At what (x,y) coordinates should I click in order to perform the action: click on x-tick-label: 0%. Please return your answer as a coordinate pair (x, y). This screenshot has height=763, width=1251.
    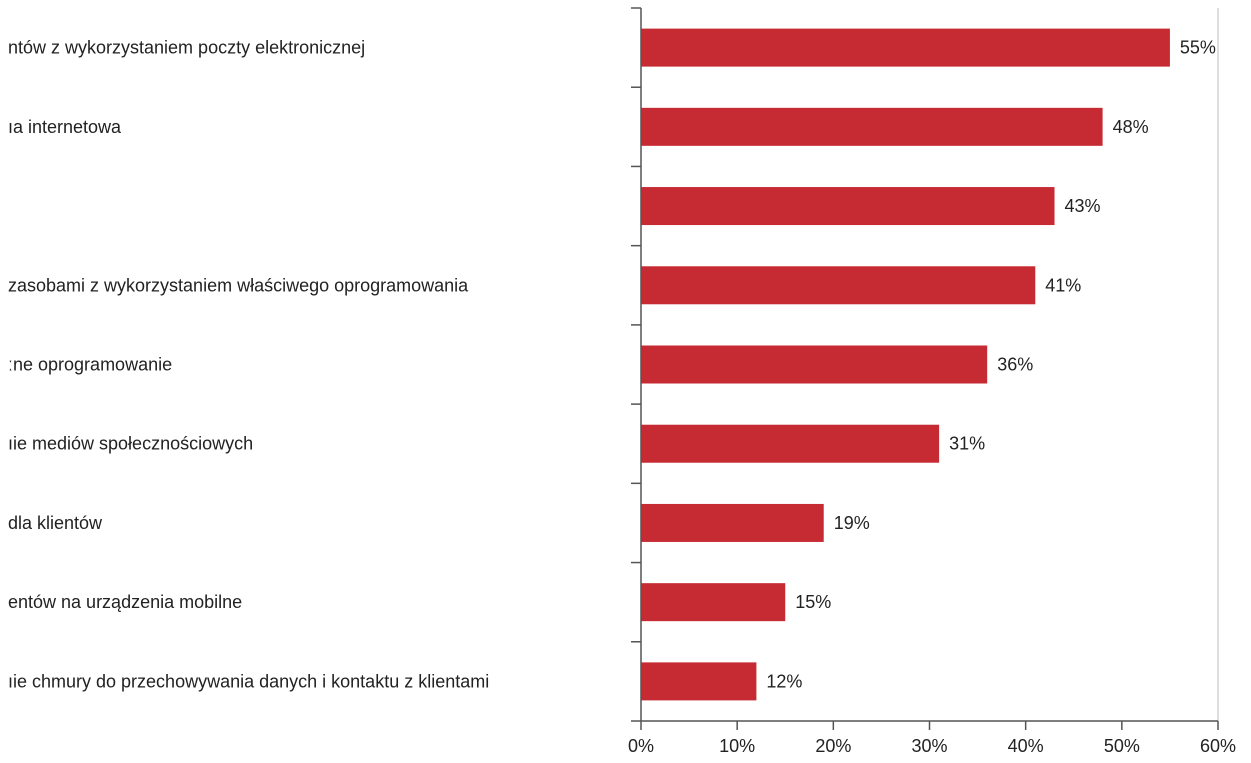
    Looking at the image, I should click on (641, 746).